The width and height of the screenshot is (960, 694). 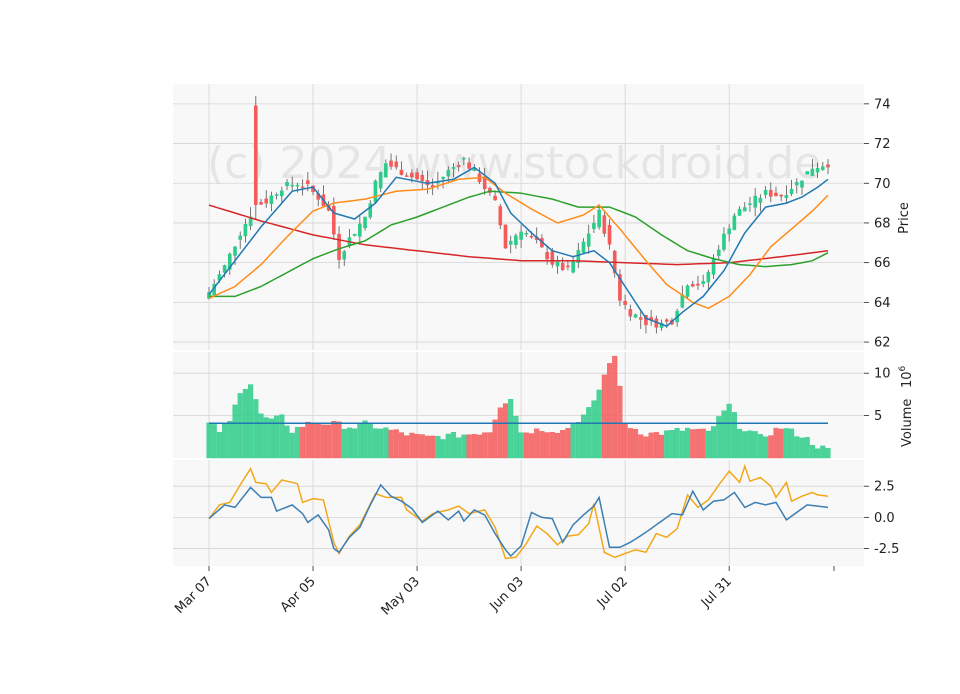 What do you see at coordinates (298, 594) in the screenshot?
I see `x-axis-tick-label: Apr 05` at bounding box center [298, 594].